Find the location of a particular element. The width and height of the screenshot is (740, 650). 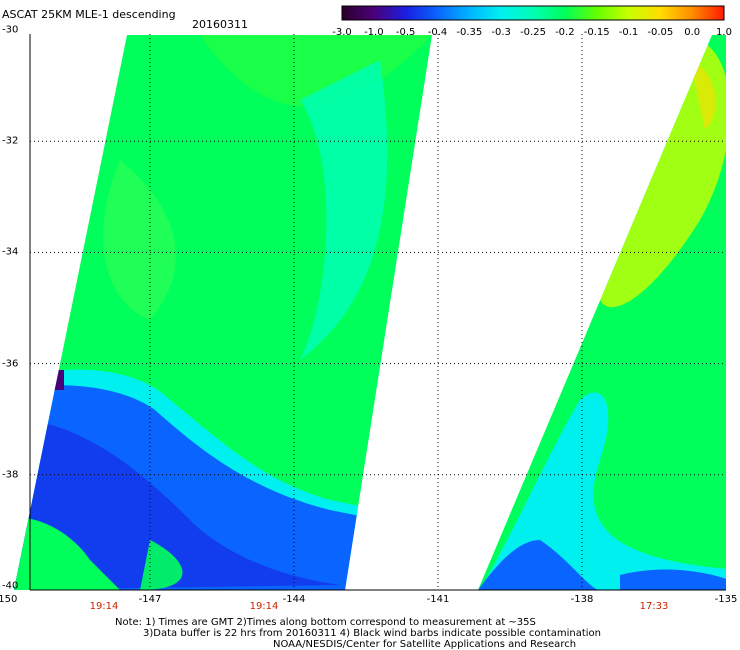

pass-time-label: 17:33 is located at coordinates (654, 606).